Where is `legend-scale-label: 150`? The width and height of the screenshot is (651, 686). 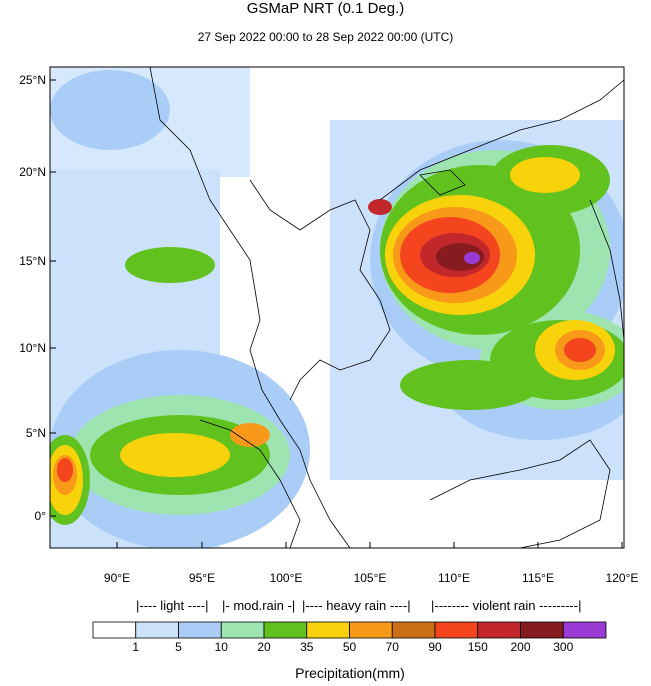
legend-scale-label: 150 is located at coordinates (477, 647).